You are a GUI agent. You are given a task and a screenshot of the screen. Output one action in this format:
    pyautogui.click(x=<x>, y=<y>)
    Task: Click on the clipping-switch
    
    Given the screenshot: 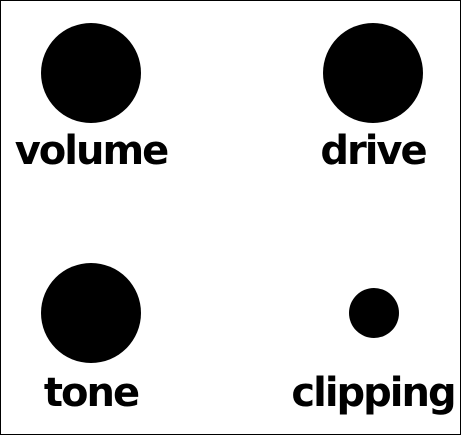 What is the action you would take?
    pyautogui.click(x=374, y=313)
    